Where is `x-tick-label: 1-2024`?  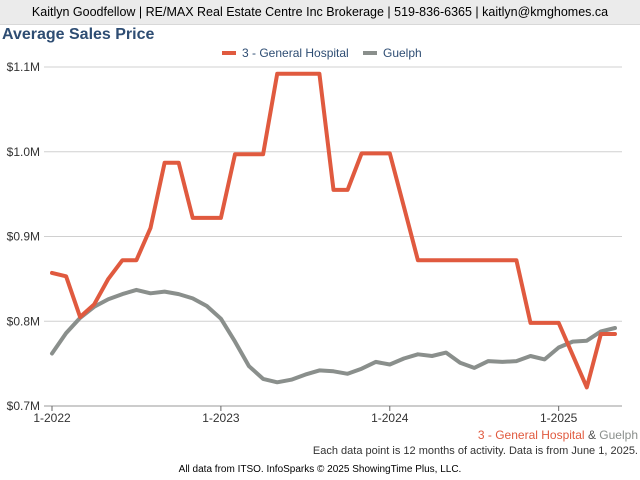
x-tick-label: 1-2024 is located at coordinates (390, 418).